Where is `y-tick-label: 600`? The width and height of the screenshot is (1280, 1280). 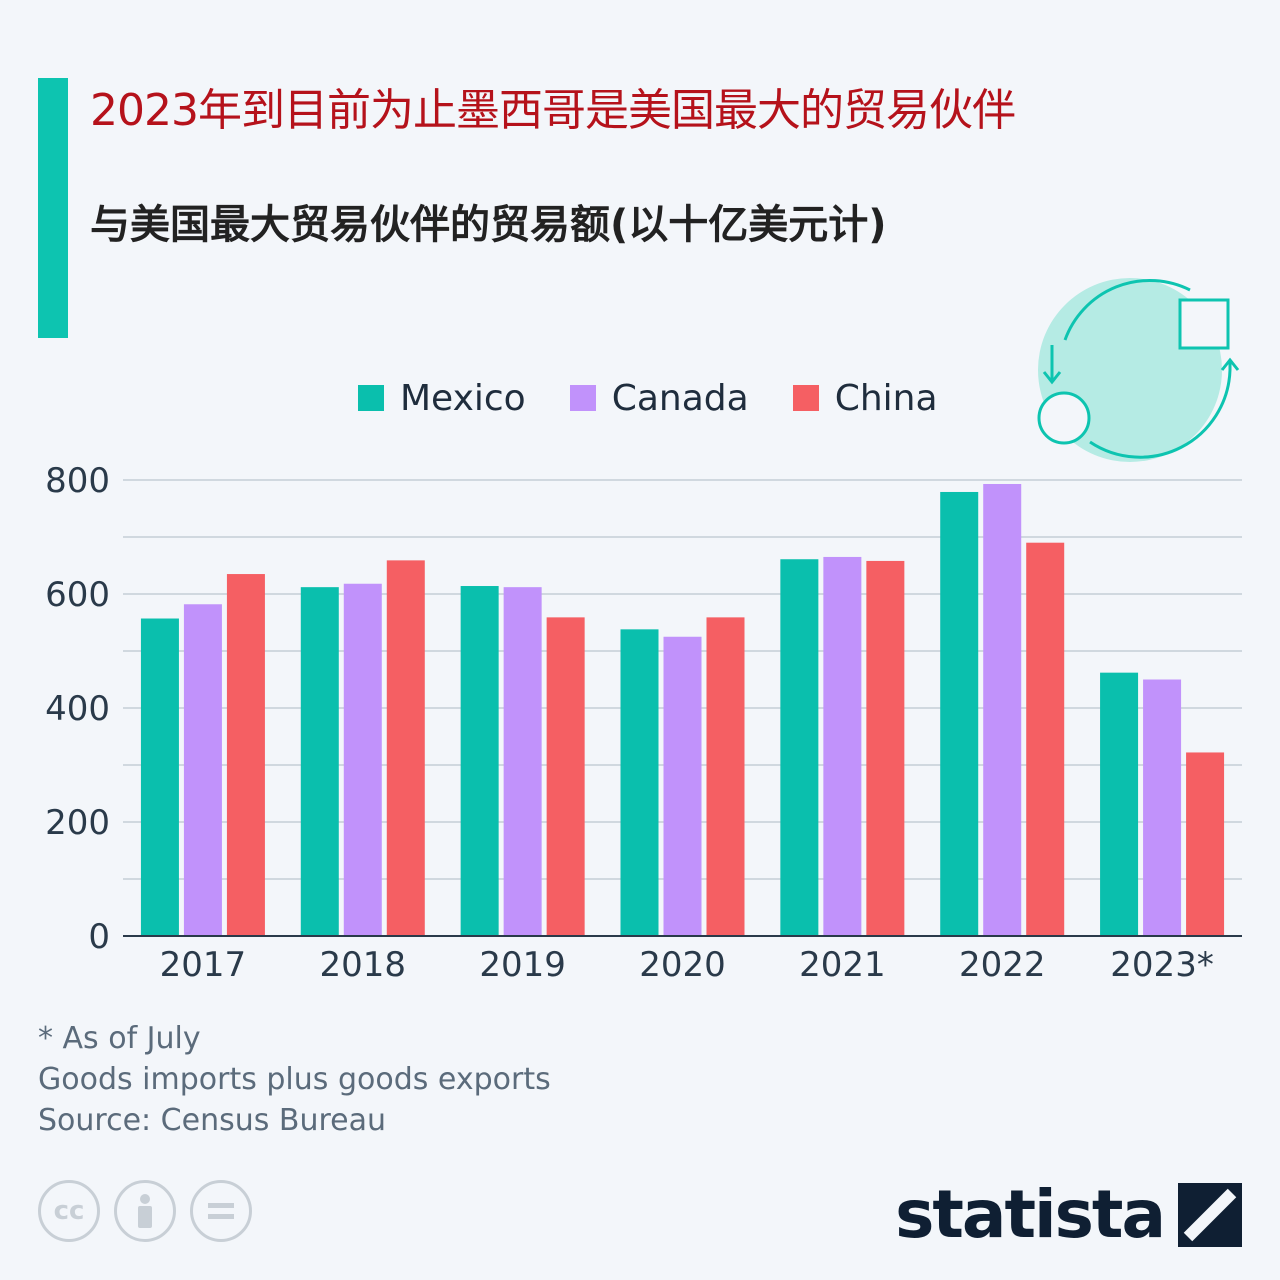
y-tick-label: 600 is located at coordinates (77, 595).